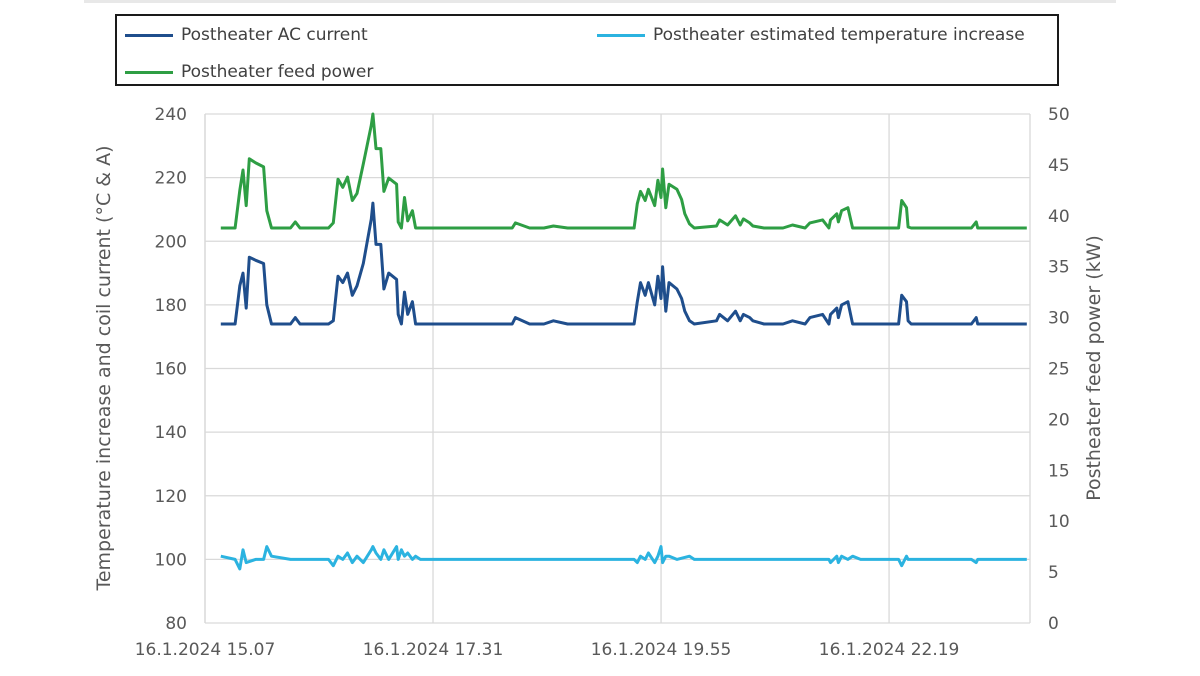 The height and width of the screenshot is (676, 1200). What do you see at coordinates (1059, 319) in the screenshot?
I see `right-tick-label: 30` at bounding box center [1059, 319].